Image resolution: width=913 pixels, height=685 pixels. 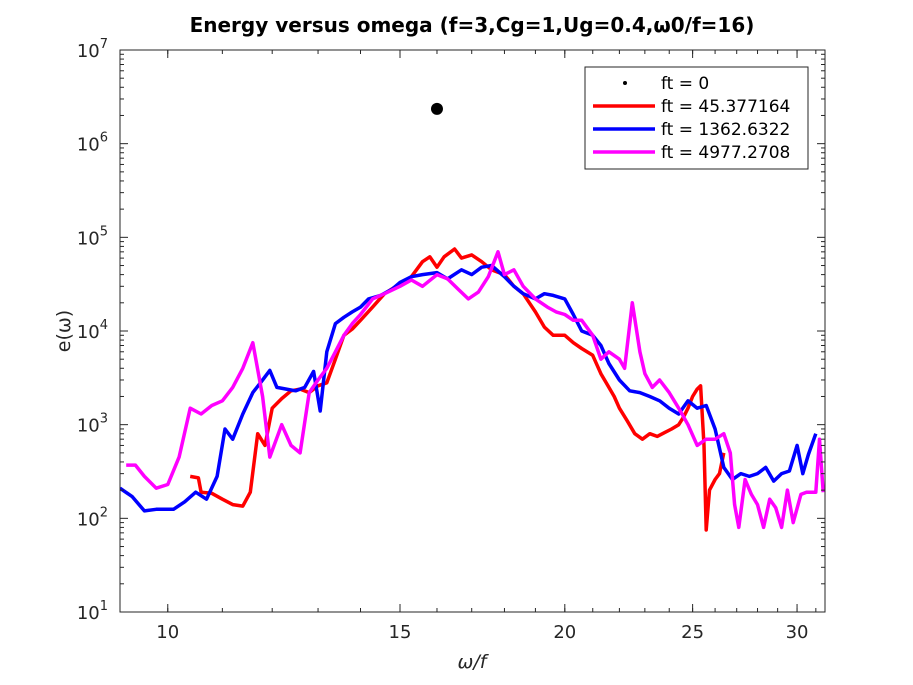 What do you see at coordinates (564, 632) in the screenshot?
I see `x-tick-label: 20` at bounding box center [564, 632].